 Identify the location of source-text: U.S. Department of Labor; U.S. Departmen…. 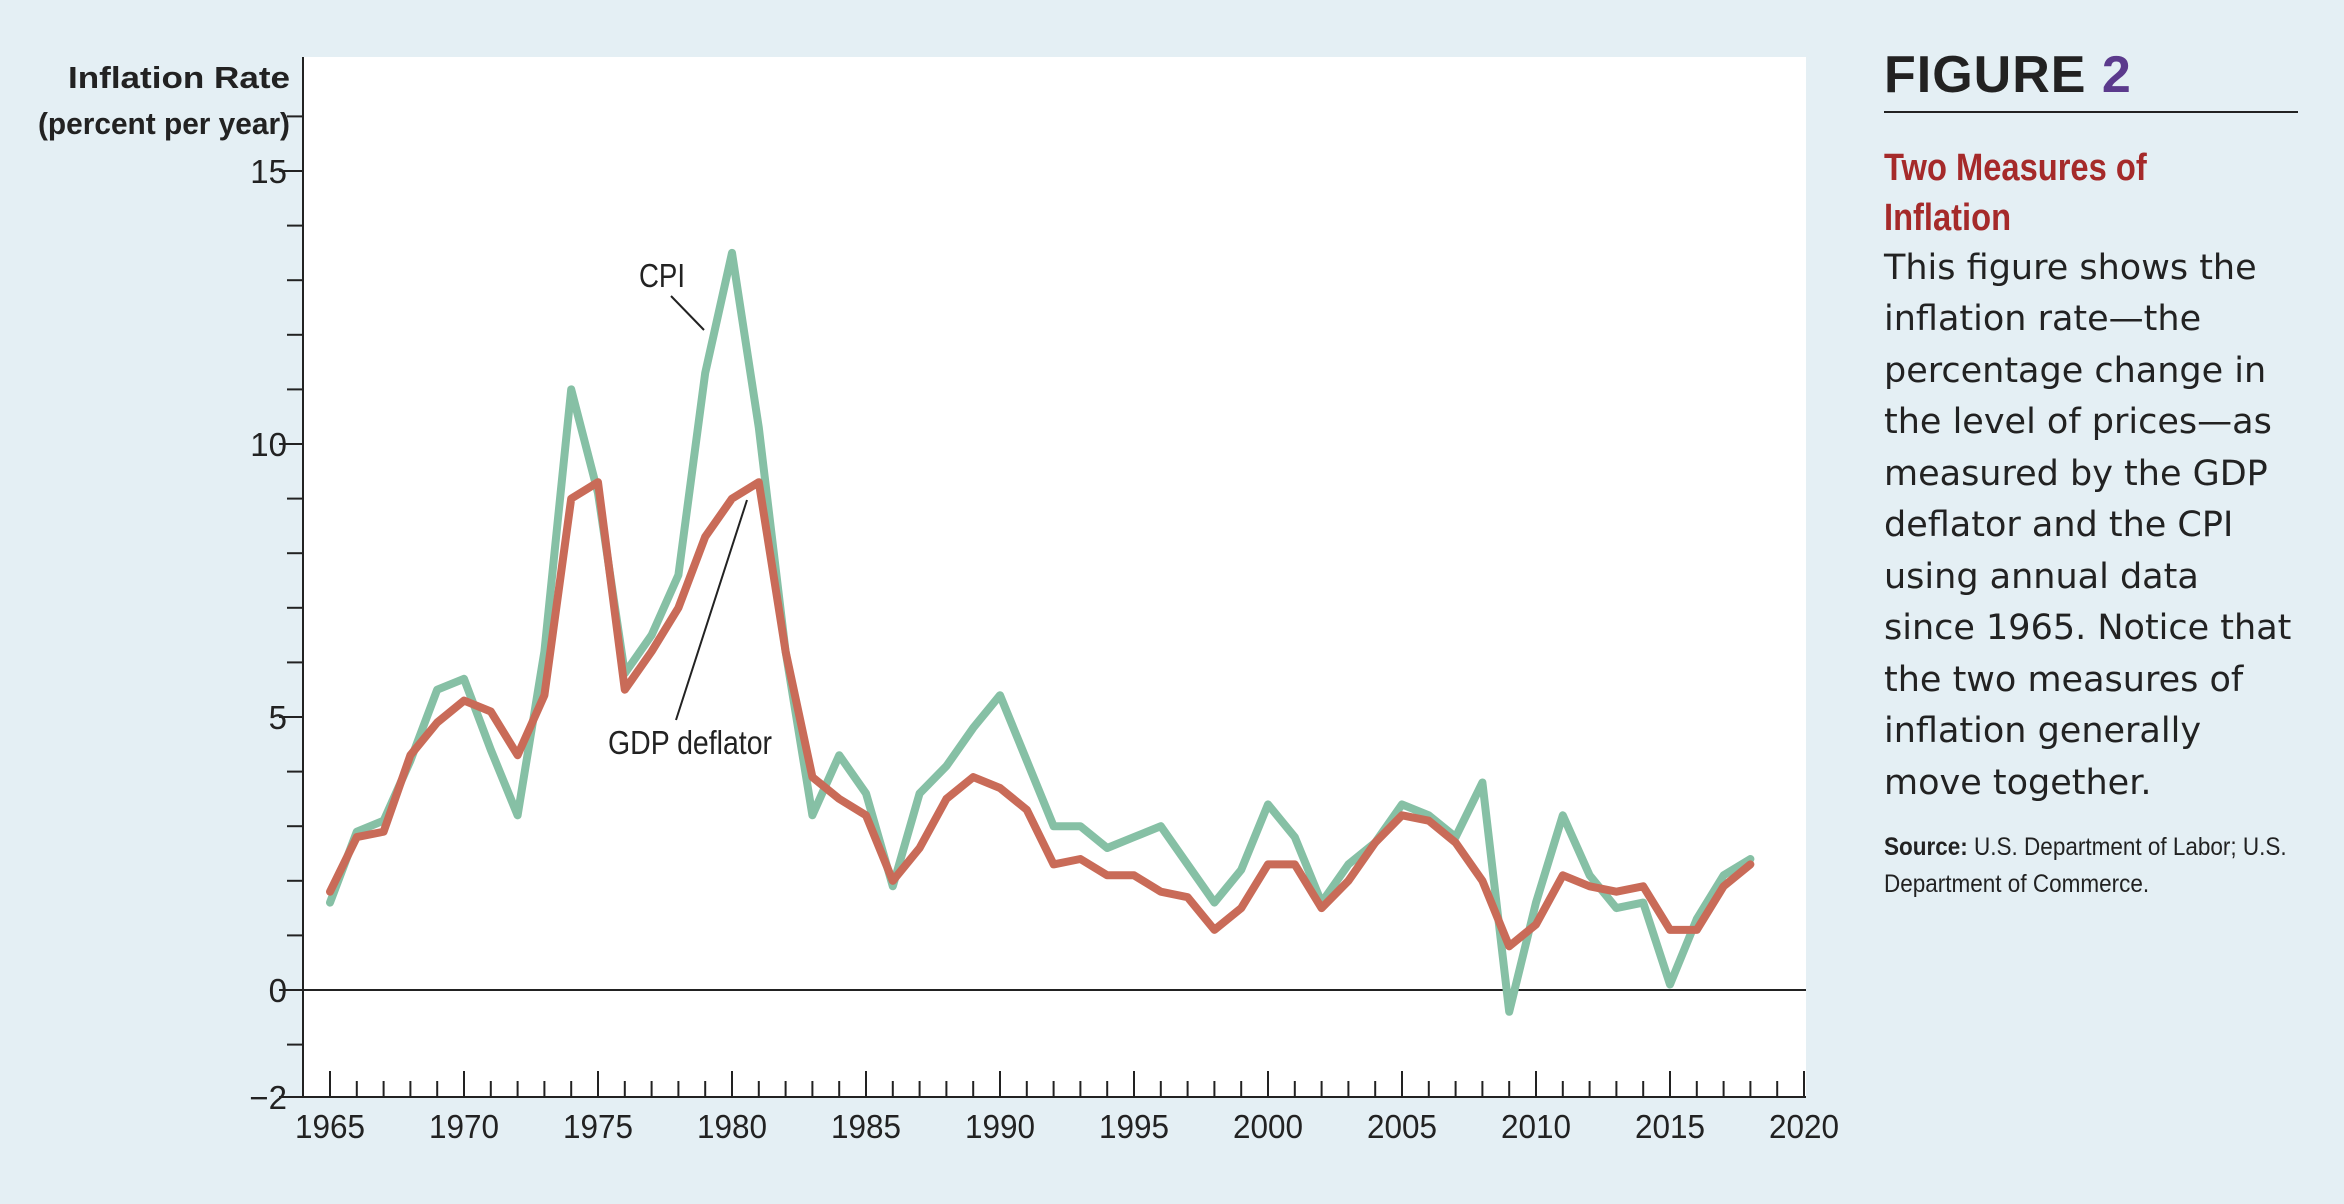
(2085, 866).